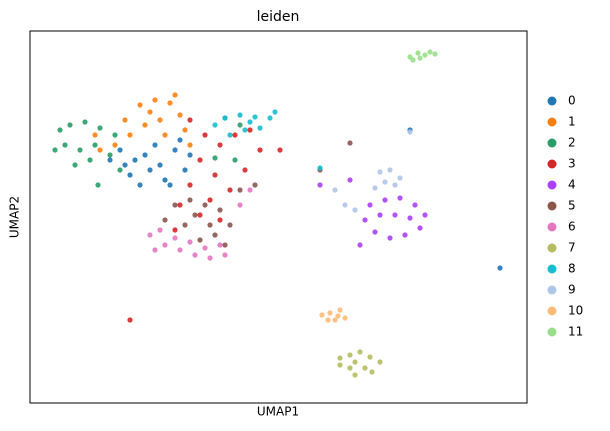 Image resolution: width=610 pixels, height=431 pixels. Describe the element at coordinates (572, 227) in the screenshot. I see `legend-label: 6` at that location.